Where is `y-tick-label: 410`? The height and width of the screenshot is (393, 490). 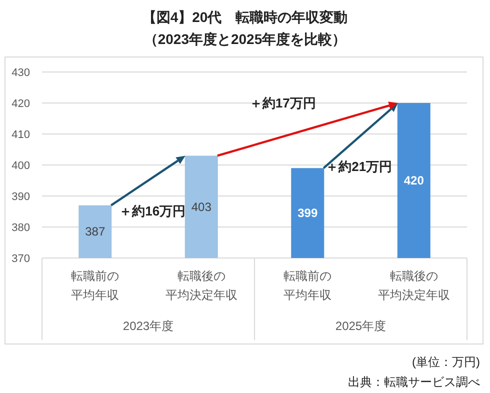 y-tick-label: 410 is located at coordinates (21, 135).